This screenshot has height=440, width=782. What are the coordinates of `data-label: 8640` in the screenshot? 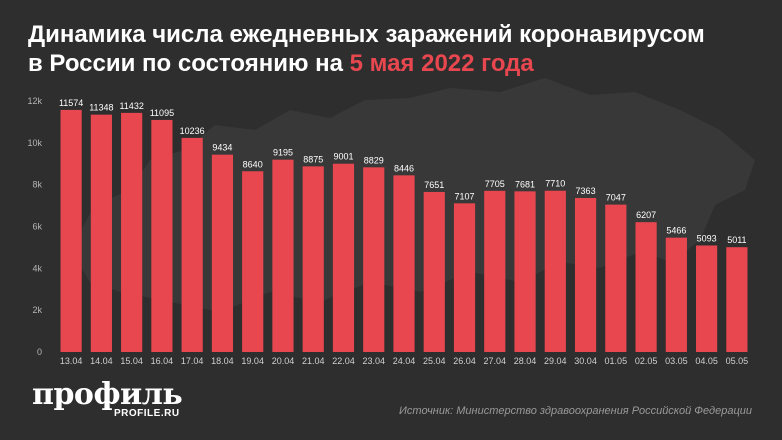 It's located at (253, 164).